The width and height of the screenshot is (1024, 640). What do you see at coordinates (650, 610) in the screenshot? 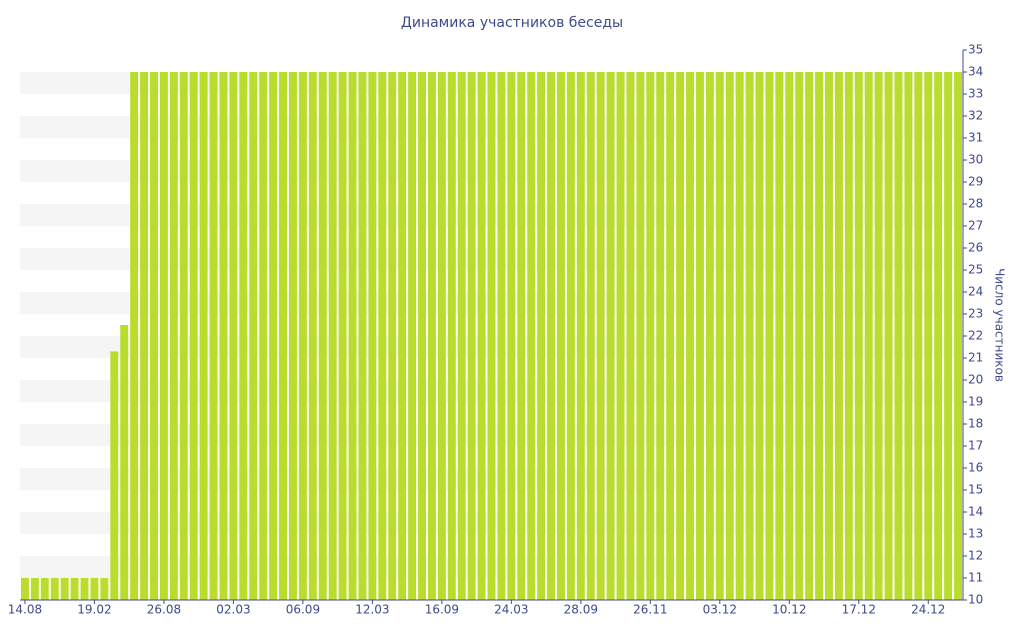
I see `x-tick-label: 26.11` at bounding box center [650, 610].